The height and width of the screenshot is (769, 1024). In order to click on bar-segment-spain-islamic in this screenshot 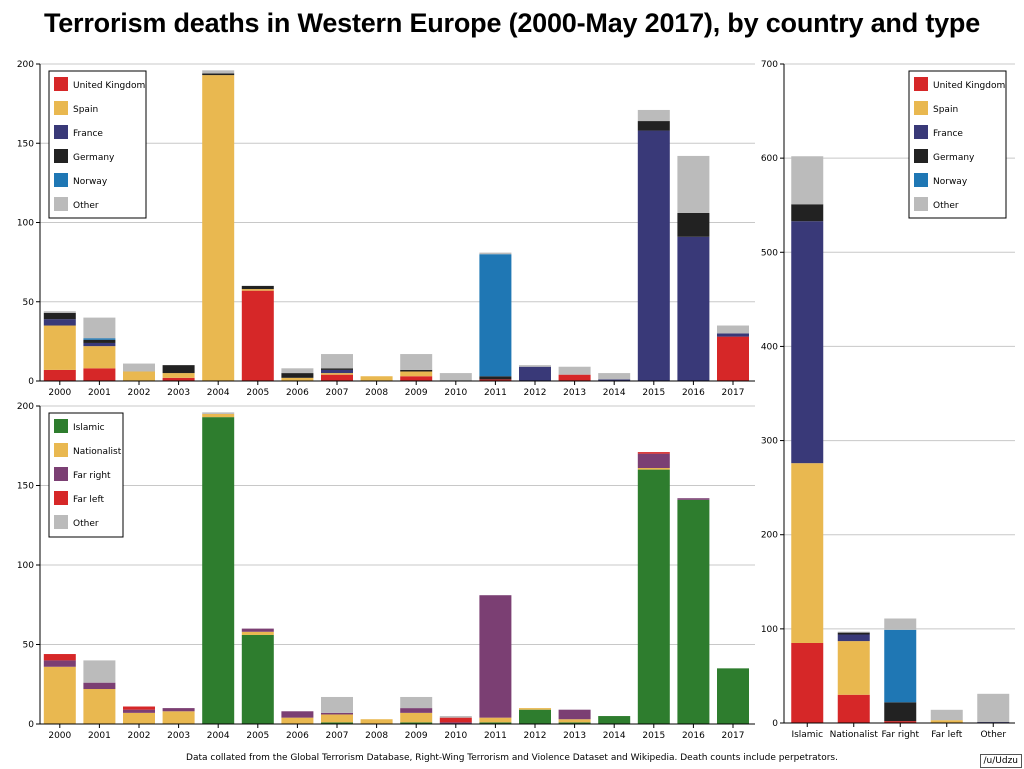, I will do `click(807, 553)`.